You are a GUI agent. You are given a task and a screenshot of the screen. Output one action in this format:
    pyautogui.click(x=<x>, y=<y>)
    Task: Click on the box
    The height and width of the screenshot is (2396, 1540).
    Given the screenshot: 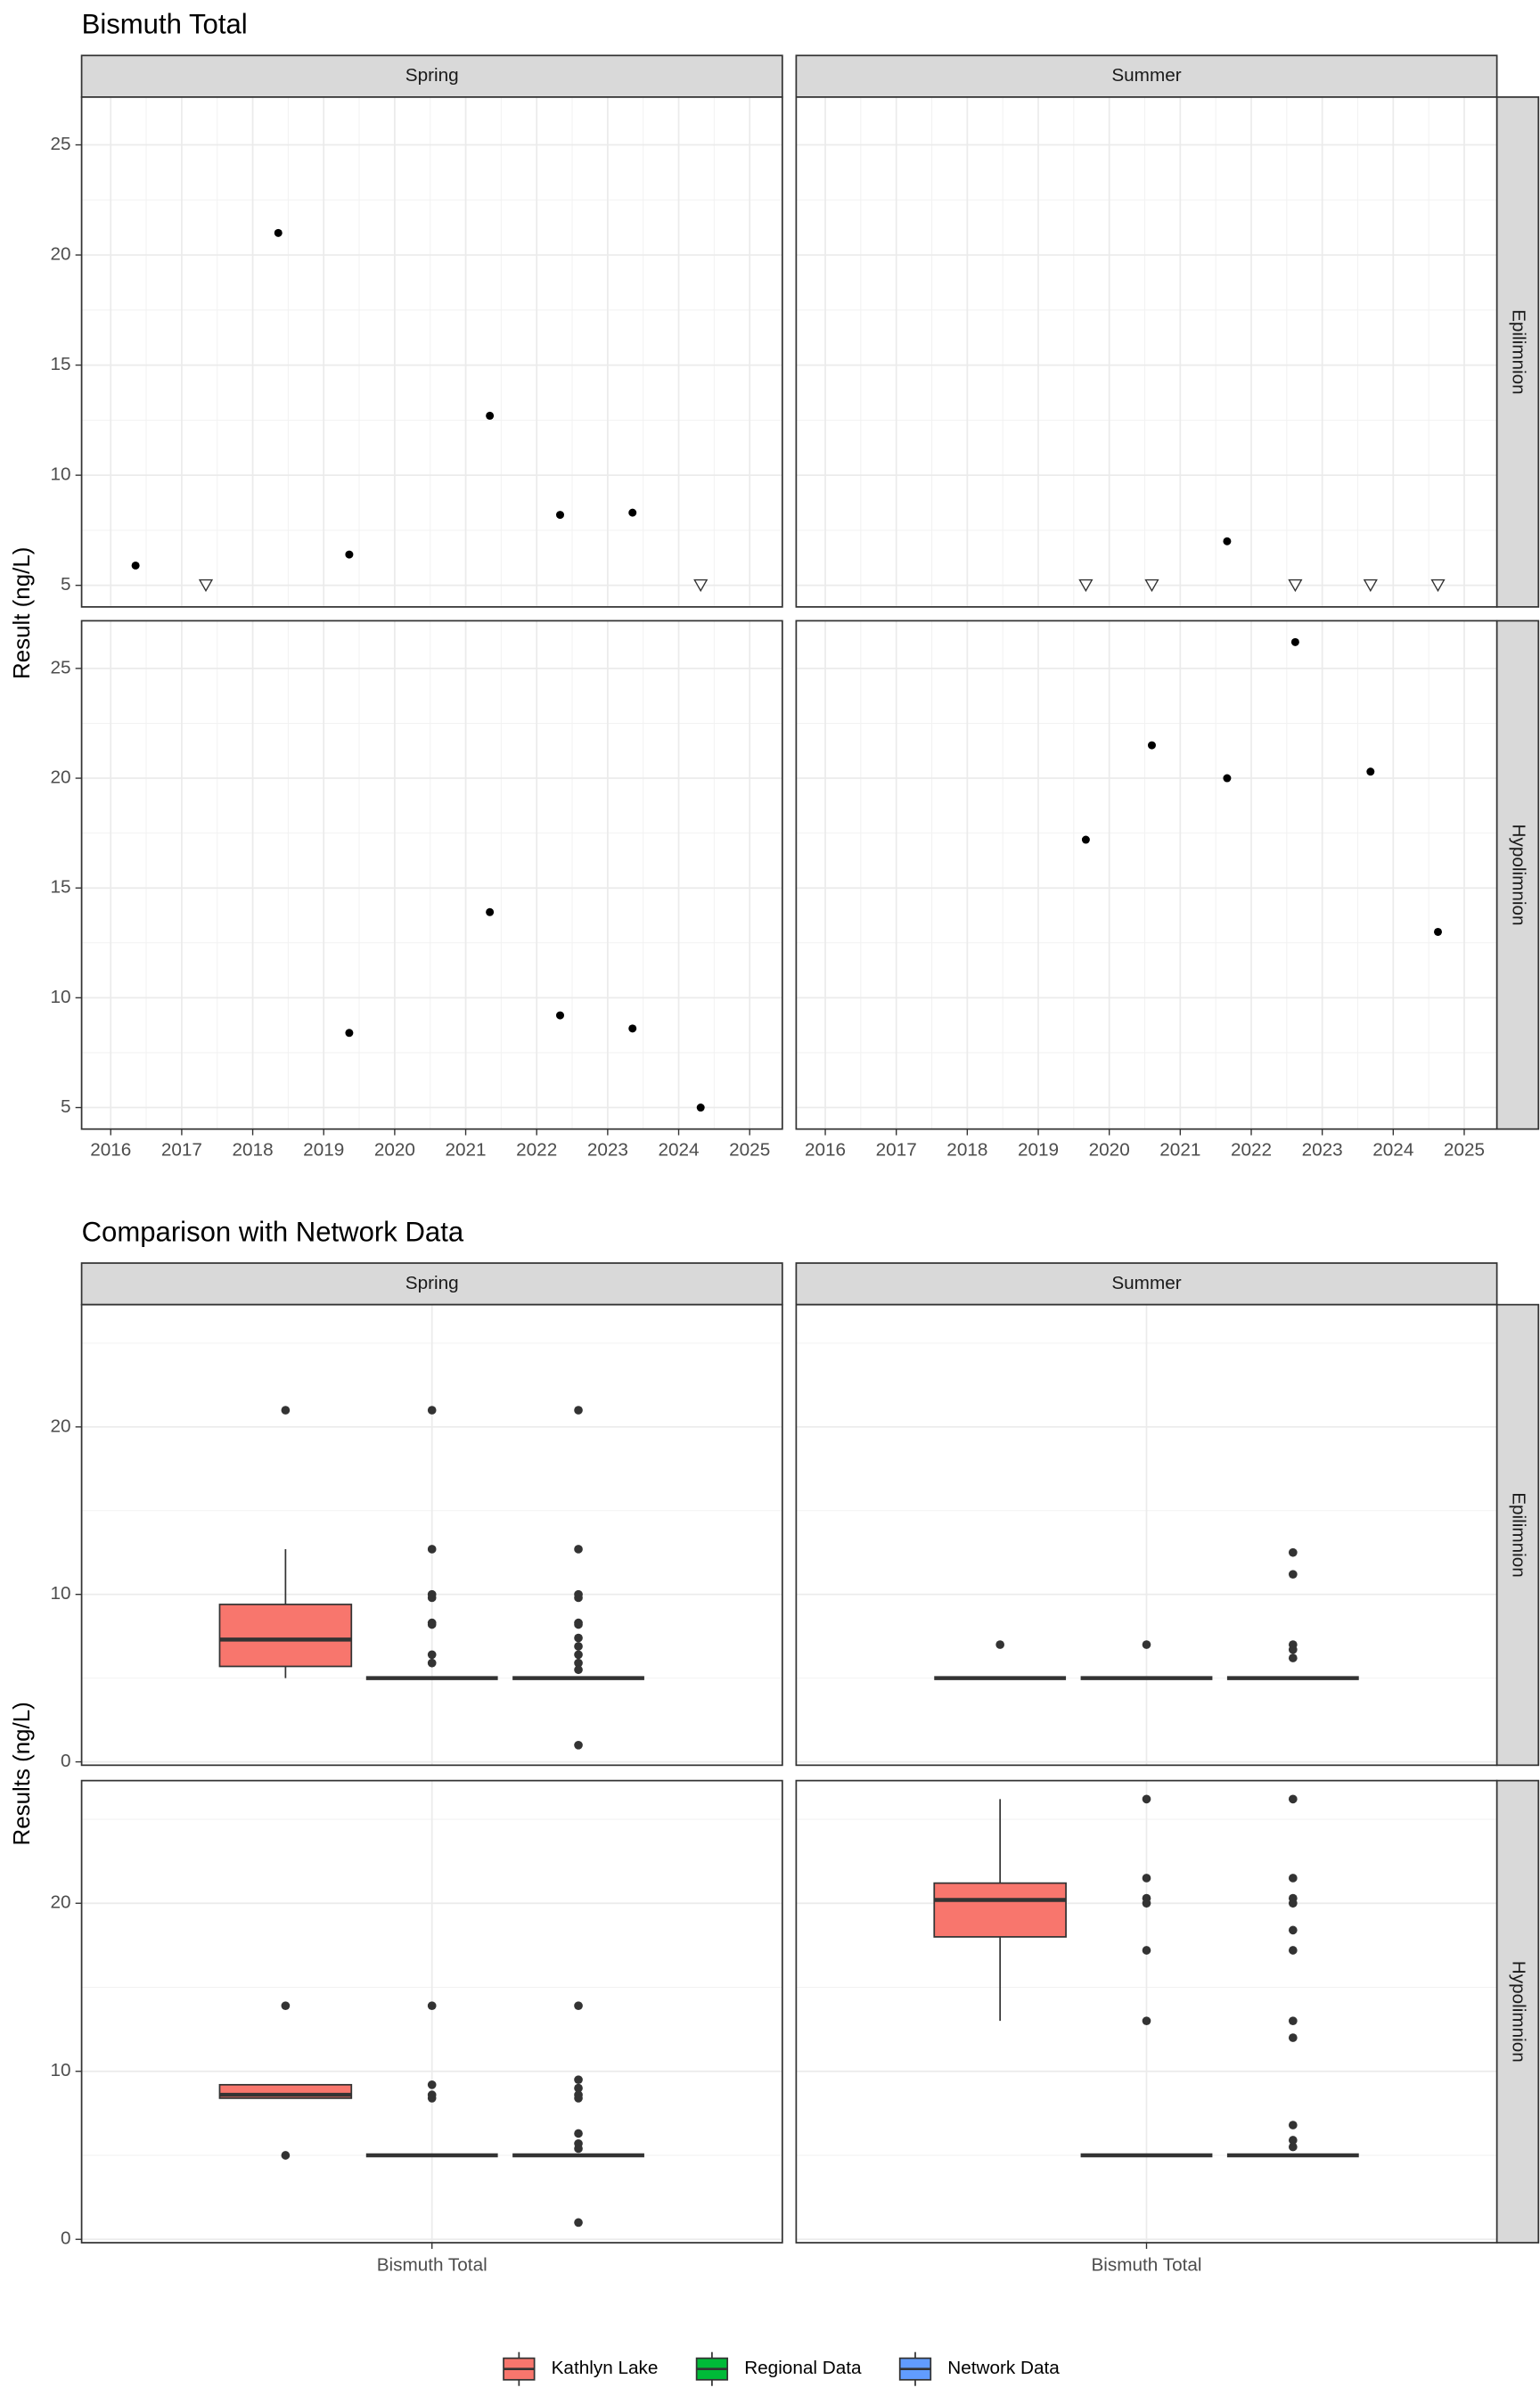 What is the action you would take?
    pyautogui.click(x=1000, y=1910)
    